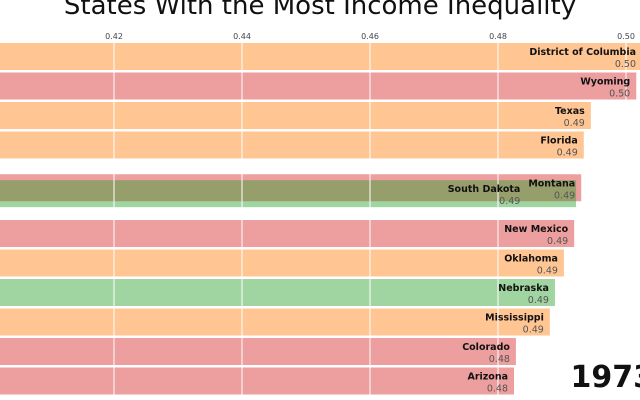 This screenshot has height=400, width=640. What do you see at coordinates (486, 347) in the screenshot?
I see `bar-name-label: Colorado` at bounding box center [486, 347].